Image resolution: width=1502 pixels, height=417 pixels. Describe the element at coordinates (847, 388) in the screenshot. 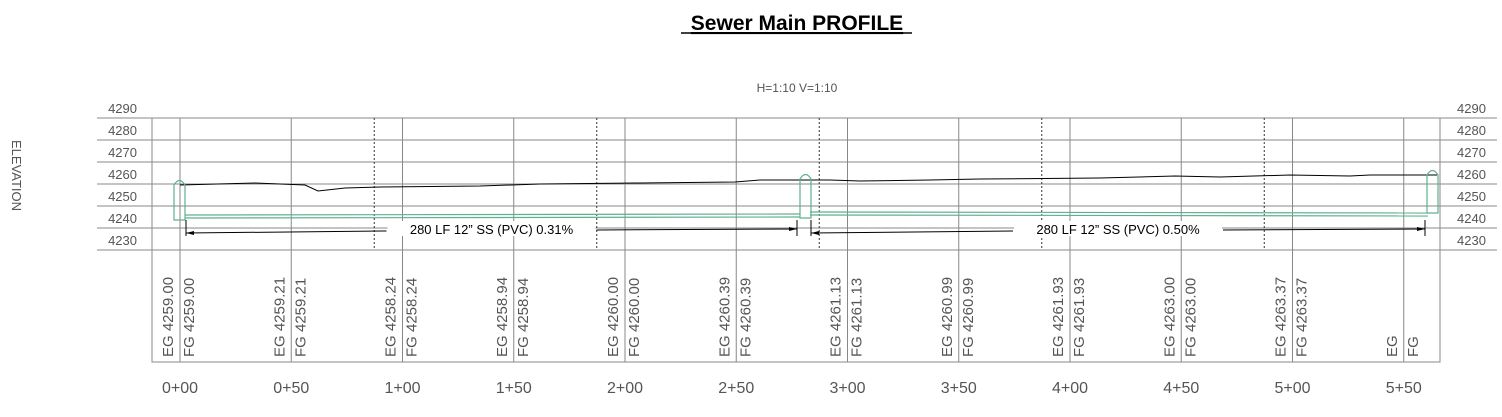

I see `station-label: 3+00` at that location.